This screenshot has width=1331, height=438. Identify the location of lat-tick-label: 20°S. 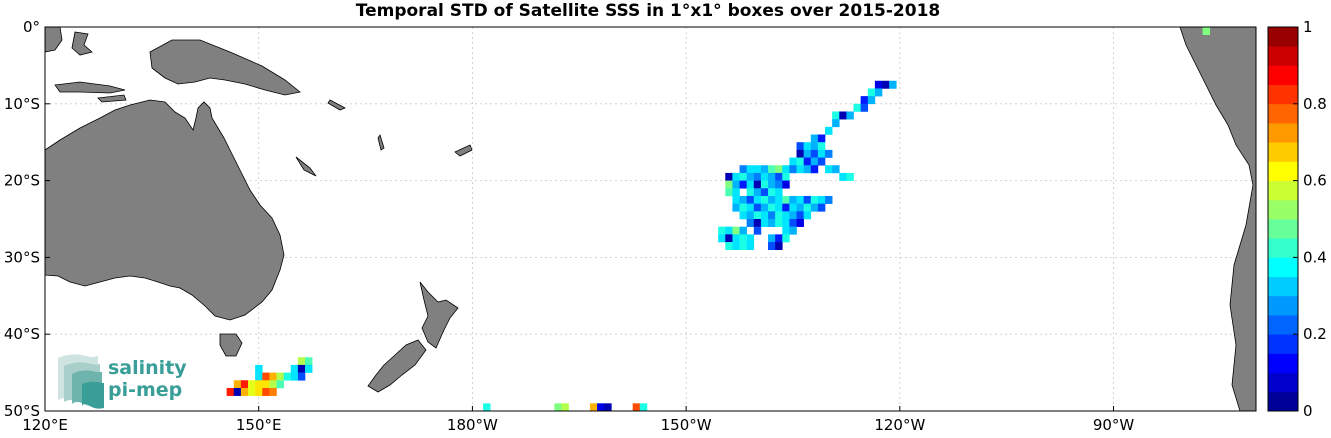
(22, 181).